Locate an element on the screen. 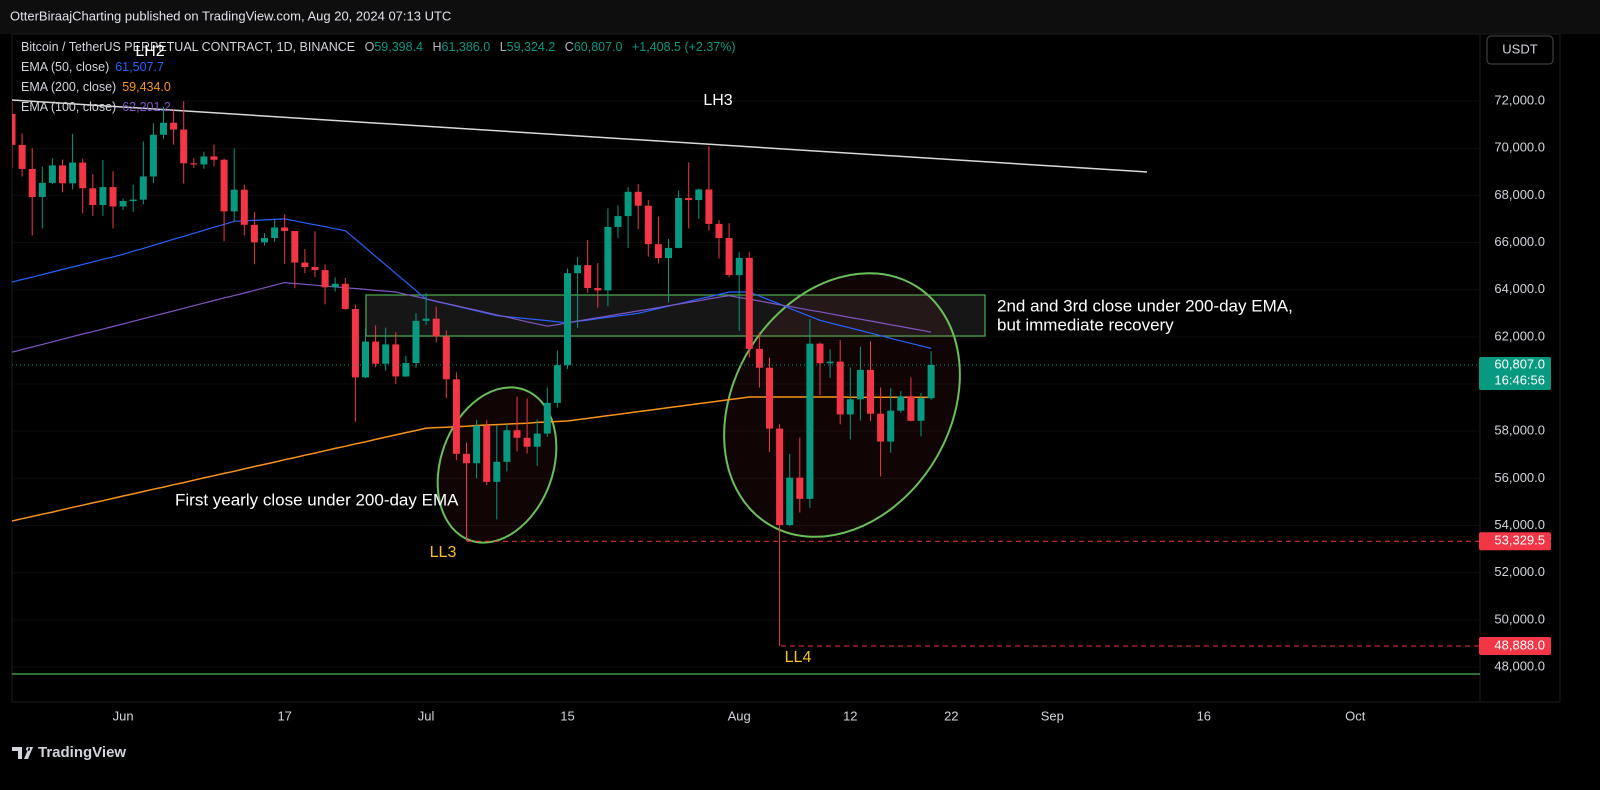 This screenshot has height=790, width=1600. ema-name: EMA (200, close) is located at coordinates (68, 87).